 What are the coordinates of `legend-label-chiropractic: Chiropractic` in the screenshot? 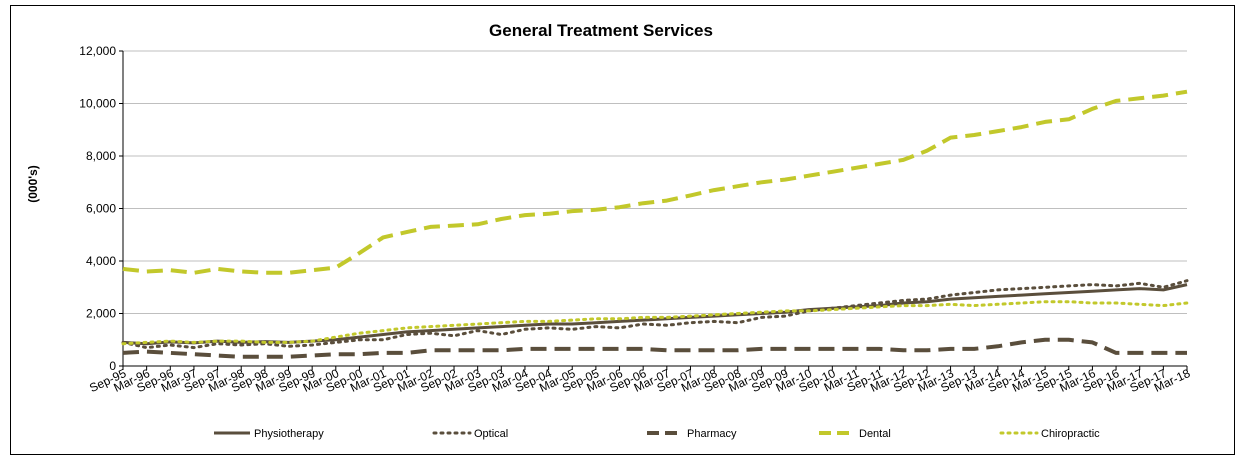 It's located at (1070, 434).